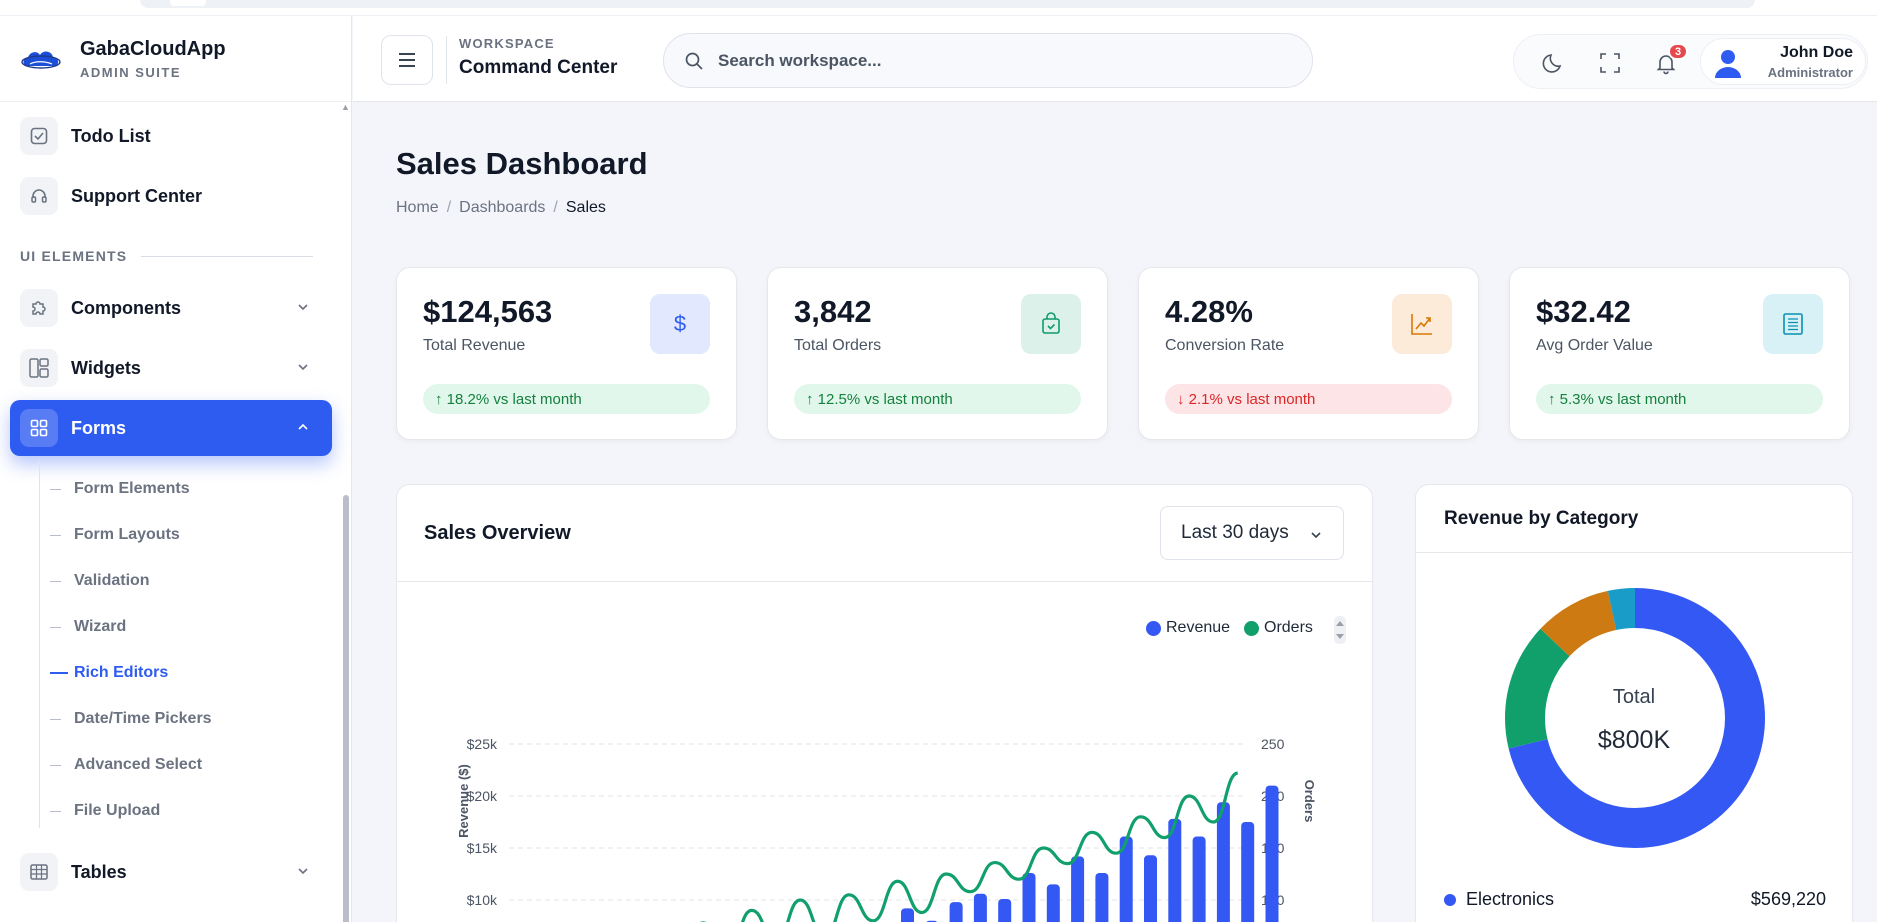 Image resolution: width=1877 pixels, height=922 pixels. Describe the element at coordinates (407, 60) in the screenshot. I see `menu-toggle-button` at that location.